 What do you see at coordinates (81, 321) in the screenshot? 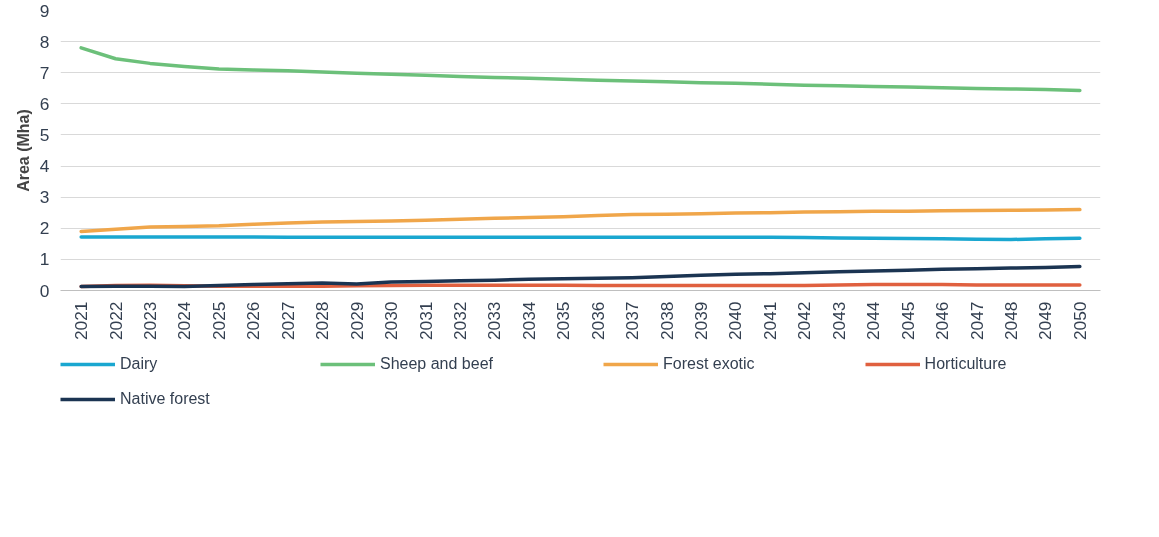
I see `x-tick-label: 2021` at bounding box center [81, 321].